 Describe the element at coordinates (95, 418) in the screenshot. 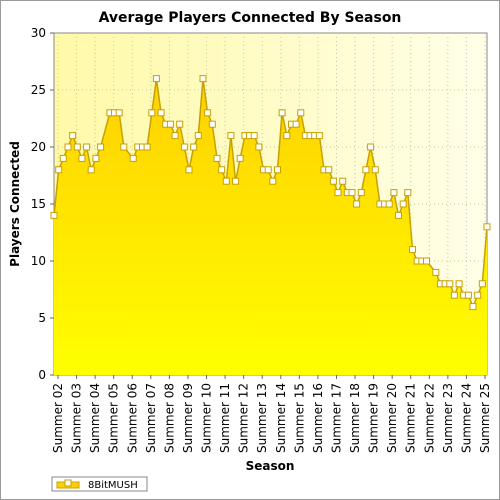

I see `x-tick-label: Summer 04` at that location.